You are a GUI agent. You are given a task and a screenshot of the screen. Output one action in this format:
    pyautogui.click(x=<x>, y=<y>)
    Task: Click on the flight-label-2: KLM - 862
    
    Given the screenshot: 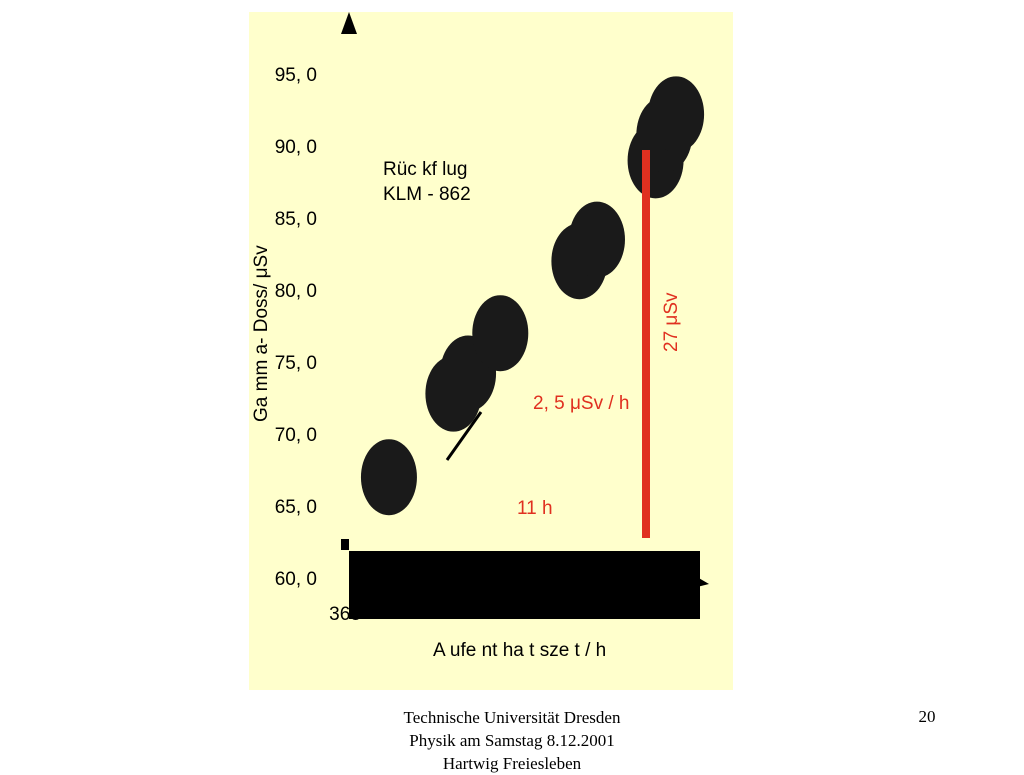 What is the action you would take?
    pyautogui.click(x=427, y=194)
    